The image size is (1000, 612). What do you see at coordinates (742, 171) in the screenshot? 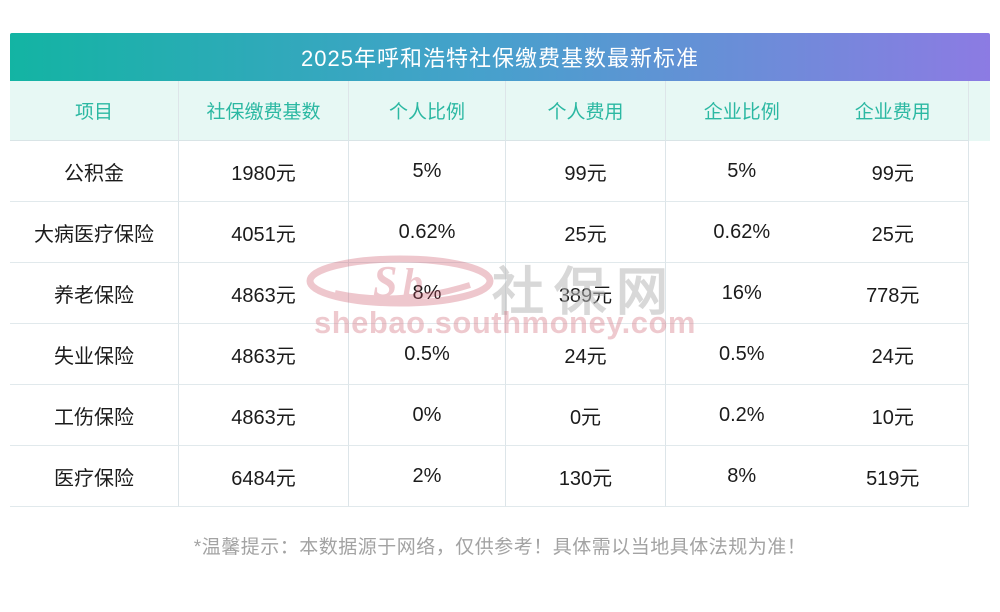
I see `cell-company-rate: 5%` at bounding box center [742, 171].